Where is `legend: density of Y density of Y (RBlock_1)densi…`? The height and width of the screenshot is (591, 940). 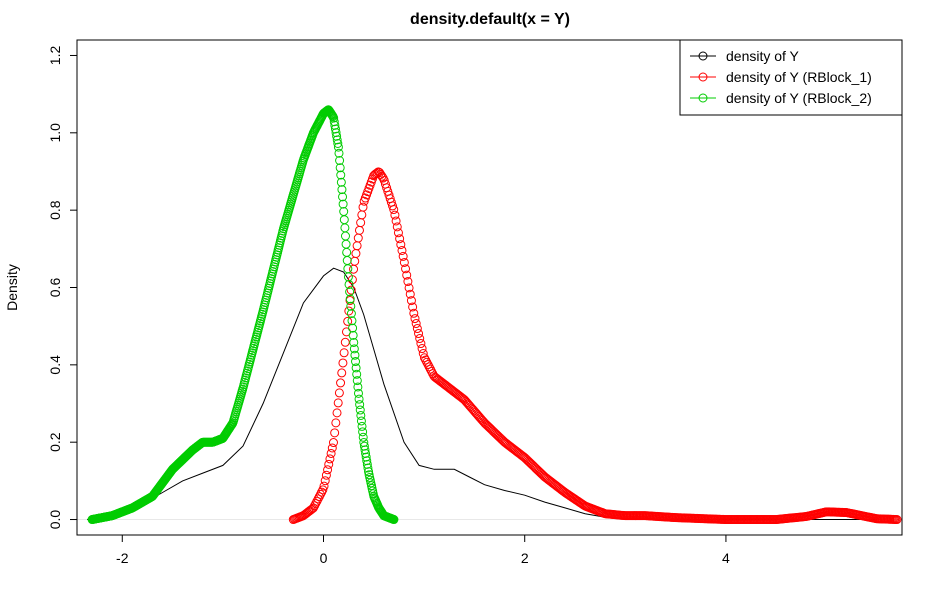 legend: density of Y density of Y (RBlock_1)densi… is located at coordinates (791, 77).